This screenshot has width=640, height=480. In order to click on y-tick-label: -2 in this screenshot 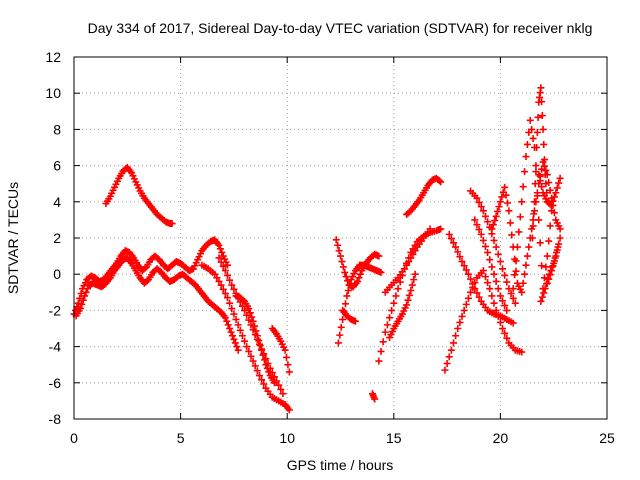, I will do `click(55, 310)`.